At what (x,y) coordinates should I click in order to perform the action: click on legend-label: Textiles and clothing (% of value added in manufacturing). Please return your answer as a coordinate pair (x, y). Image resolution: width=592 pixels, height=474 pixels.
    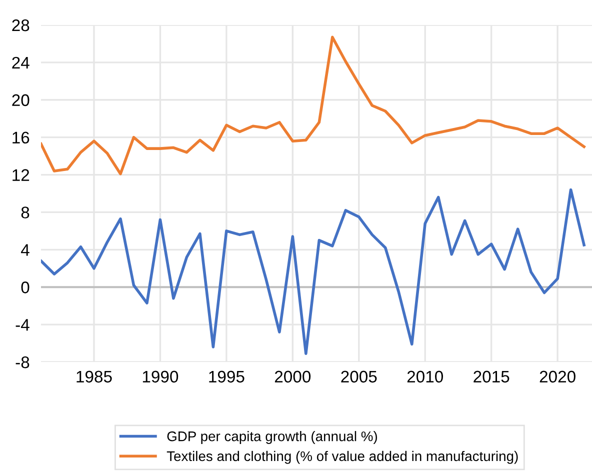
    Looking at the image, I should click on (342, 457).